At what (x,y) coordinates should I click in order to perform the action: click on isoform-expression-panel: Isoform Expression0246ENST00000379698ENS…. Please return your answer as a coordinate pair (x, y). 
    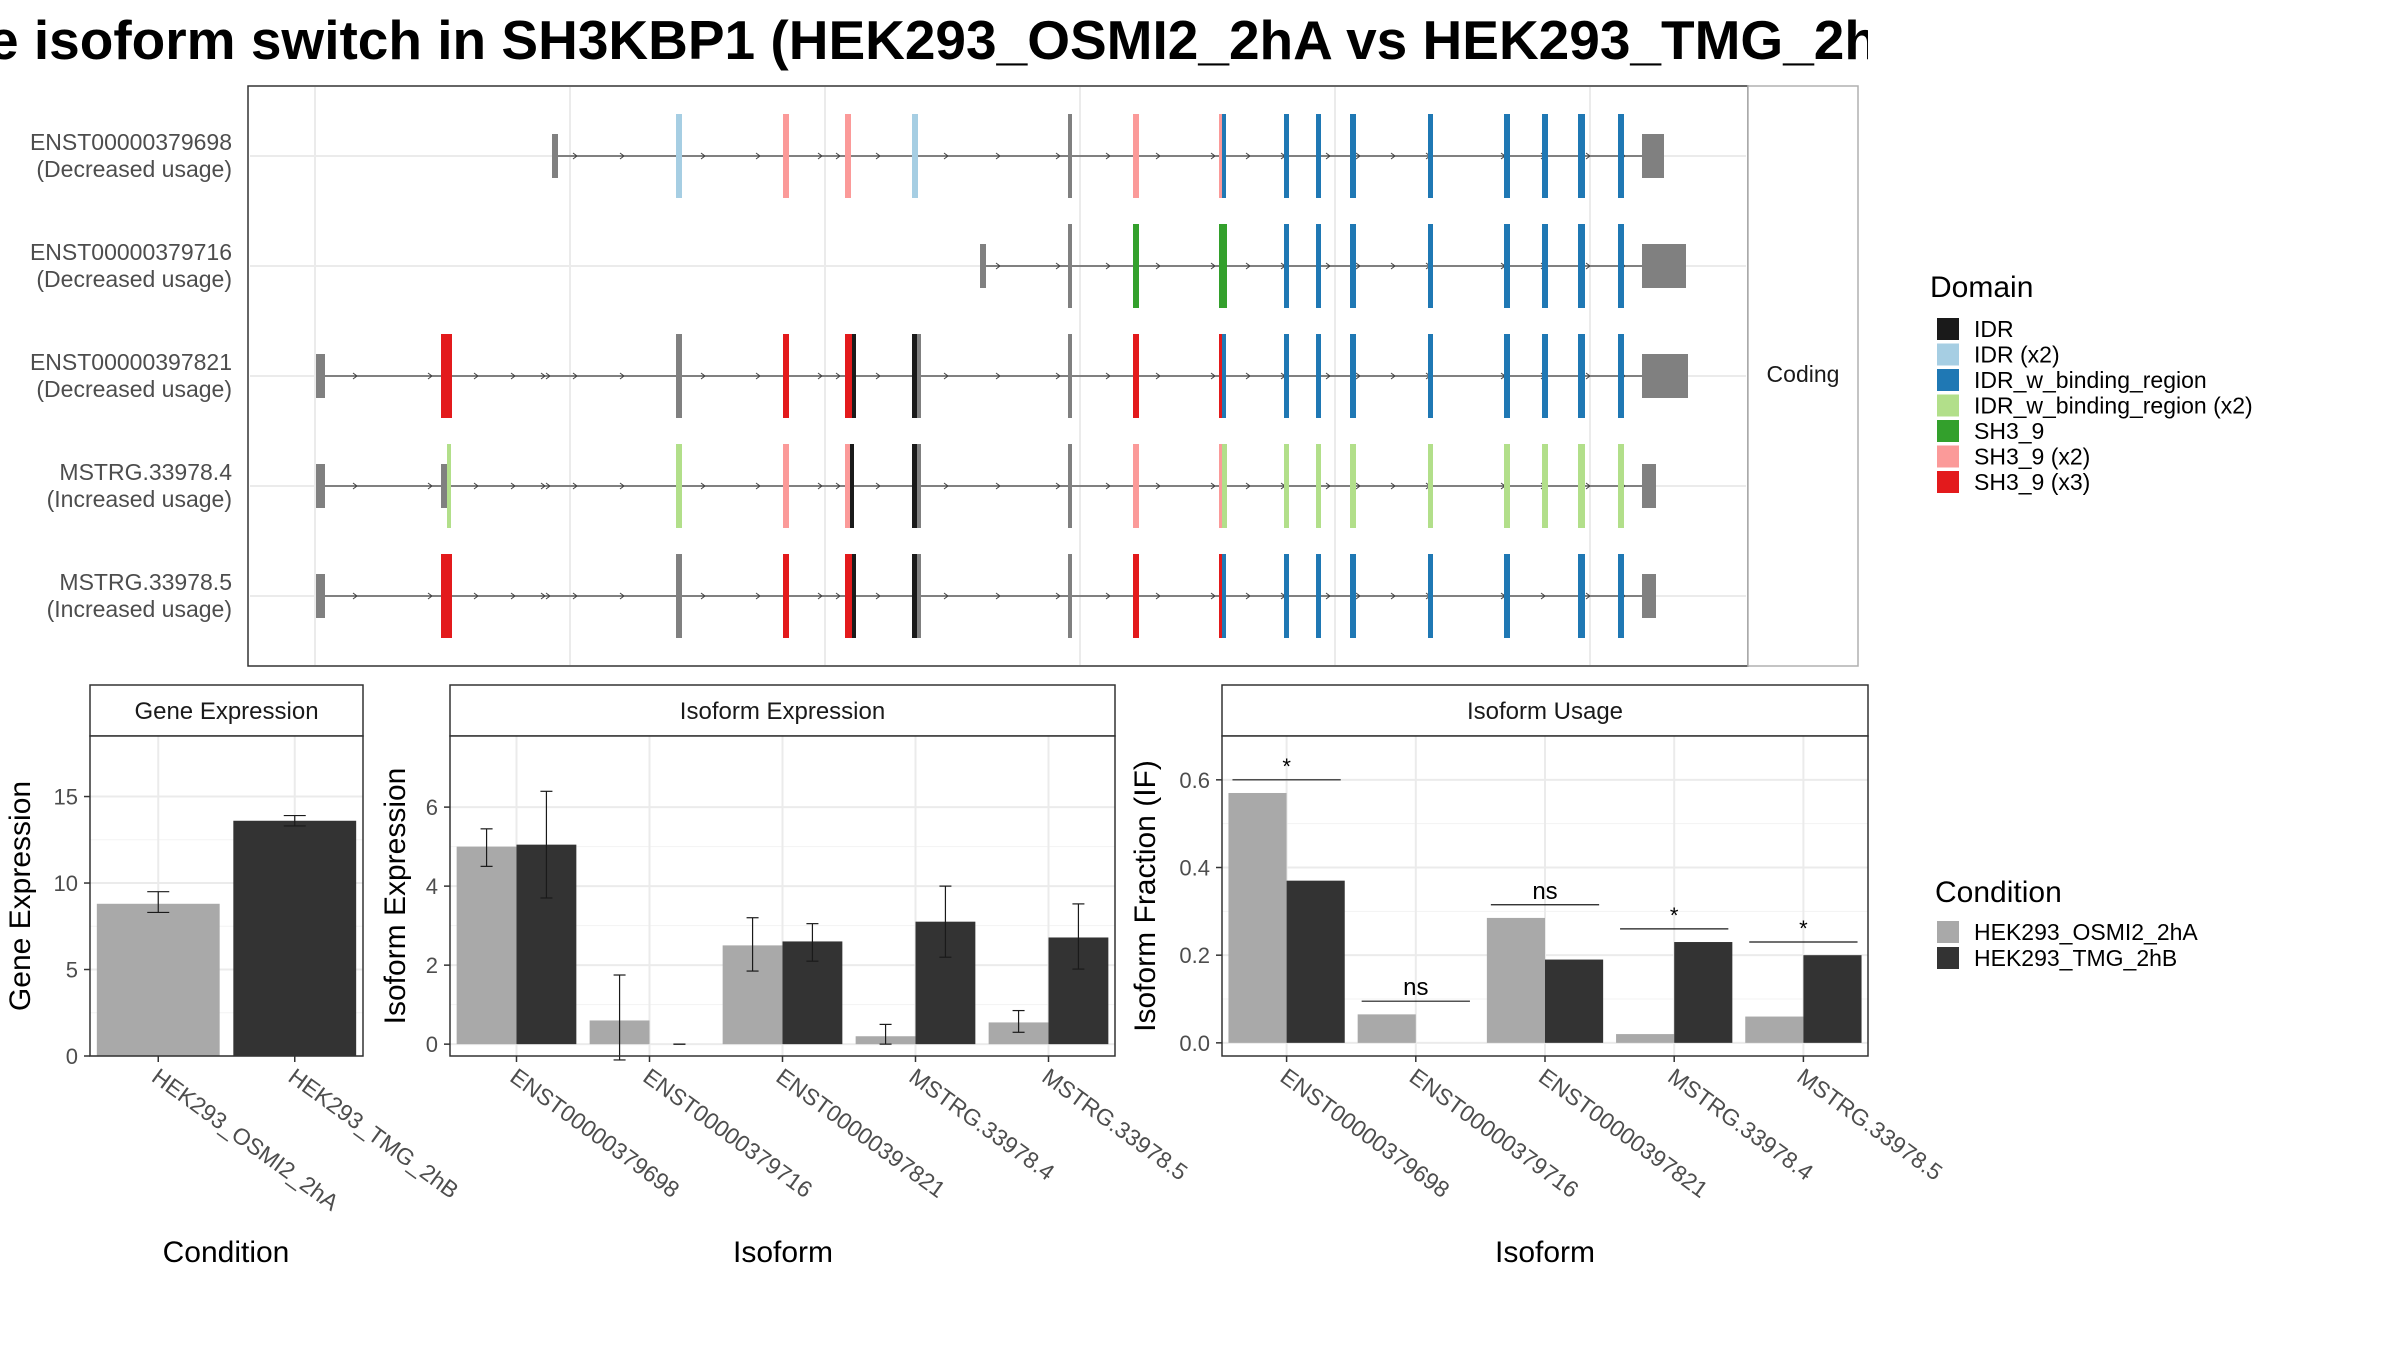
    Looking at the image, I should click on (785, 976).